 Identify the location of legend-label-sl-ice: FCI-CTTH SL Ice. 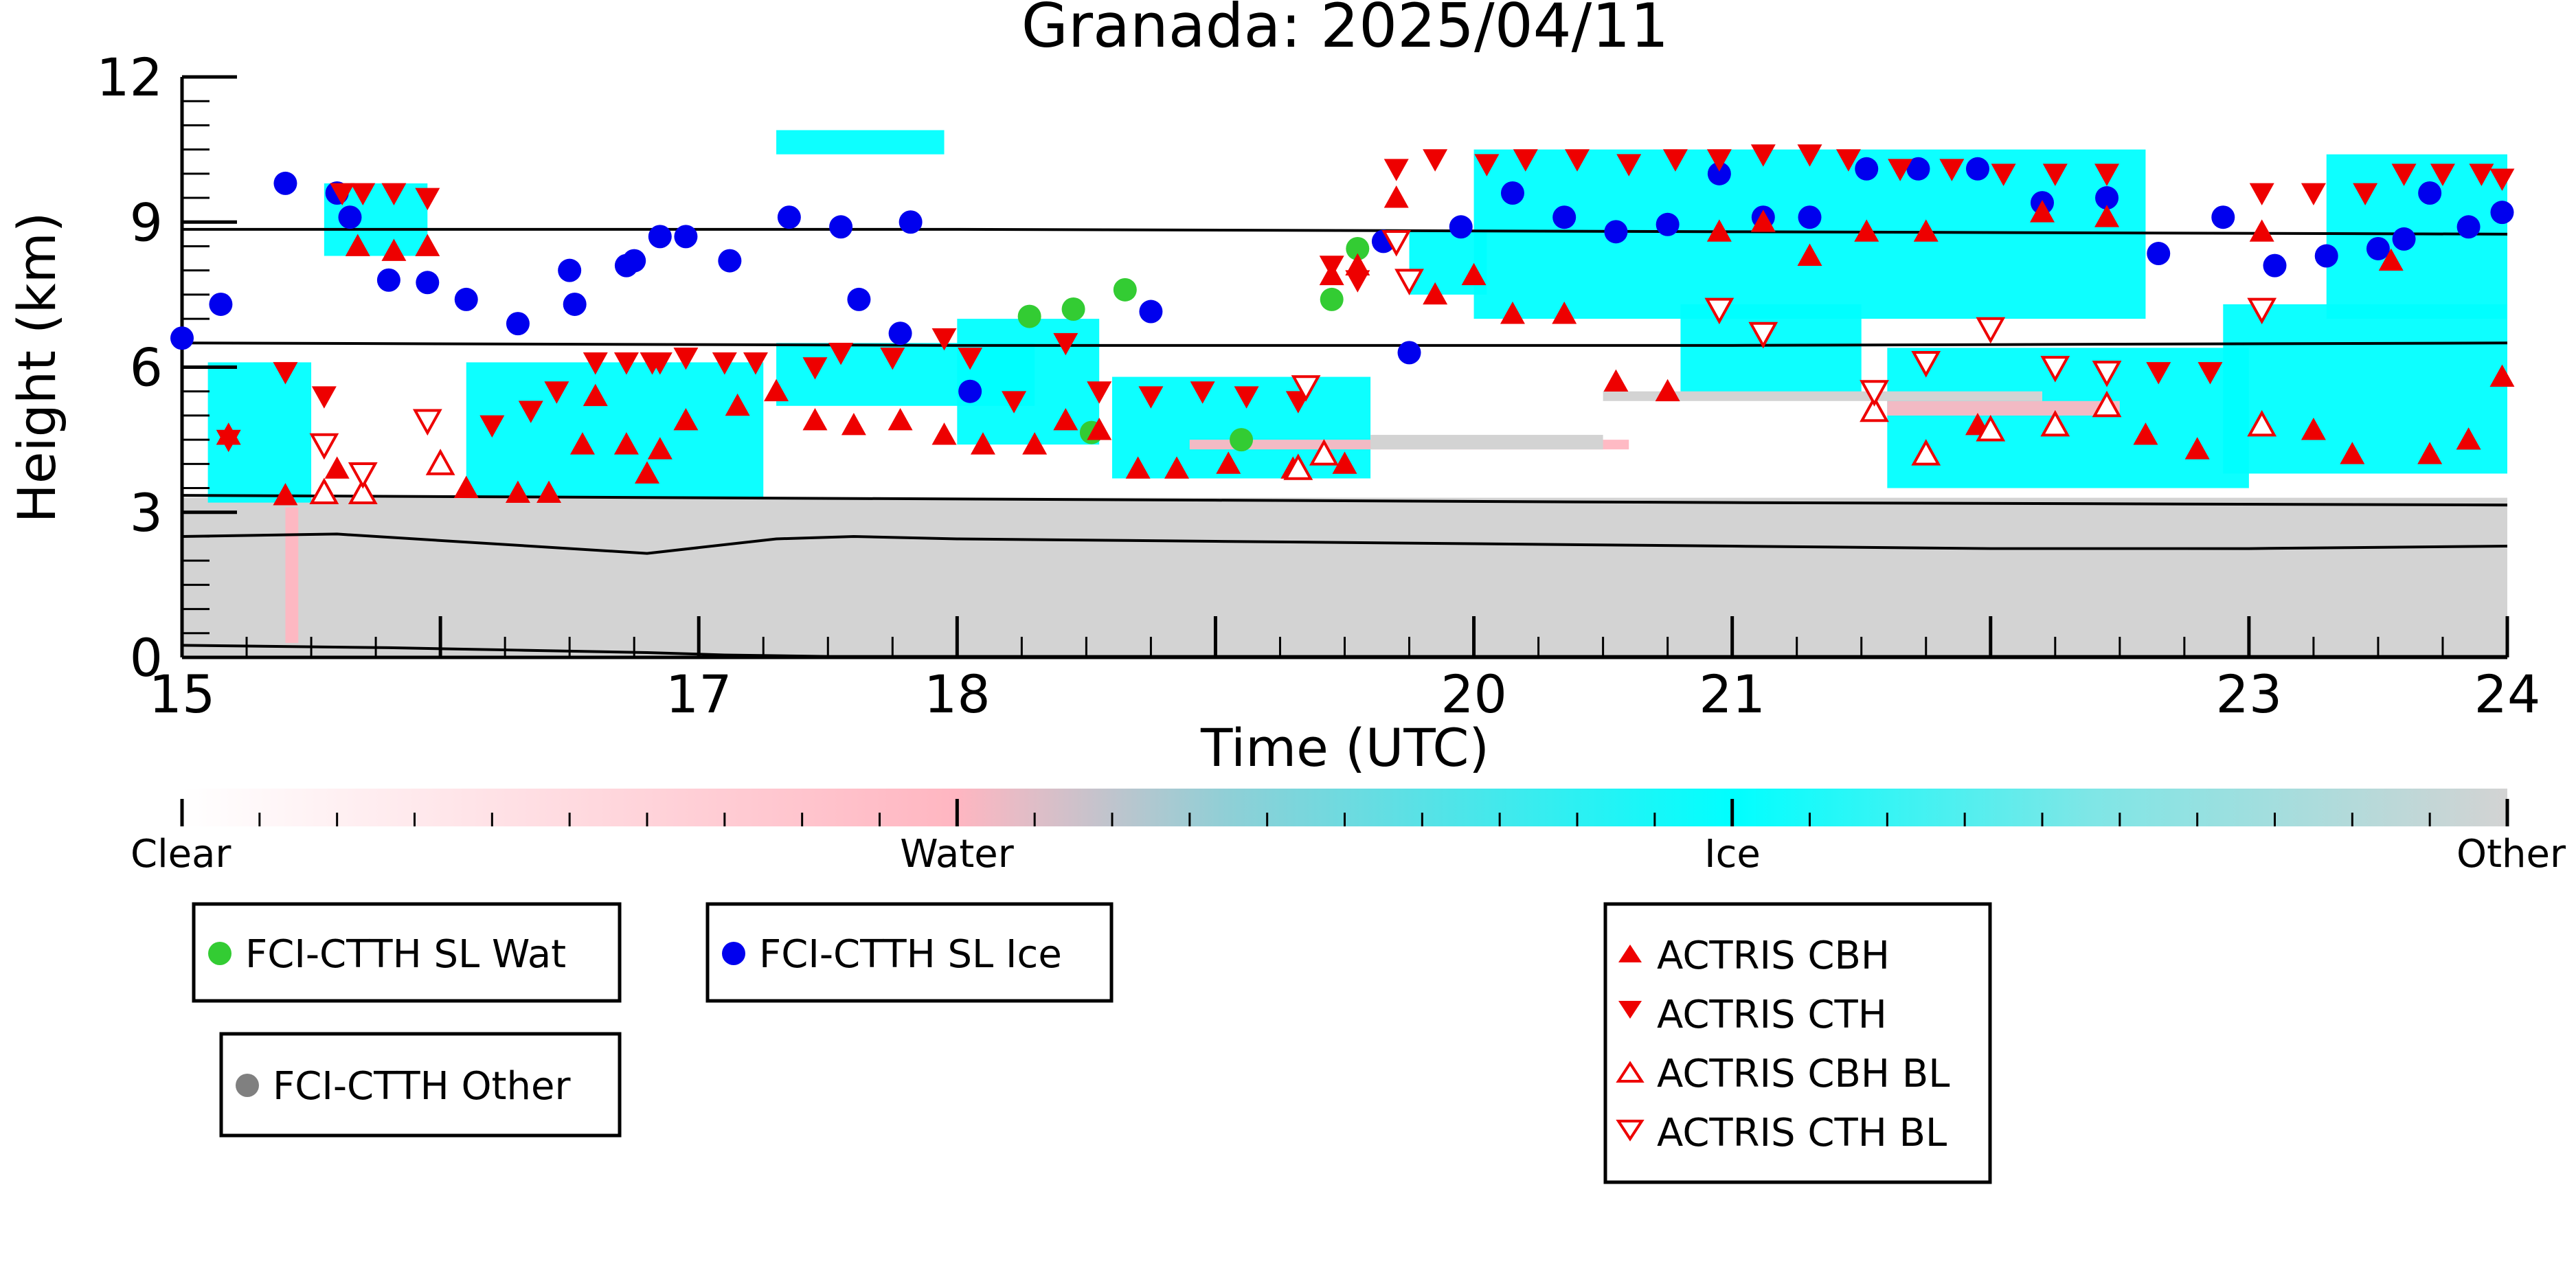
(910, 954).